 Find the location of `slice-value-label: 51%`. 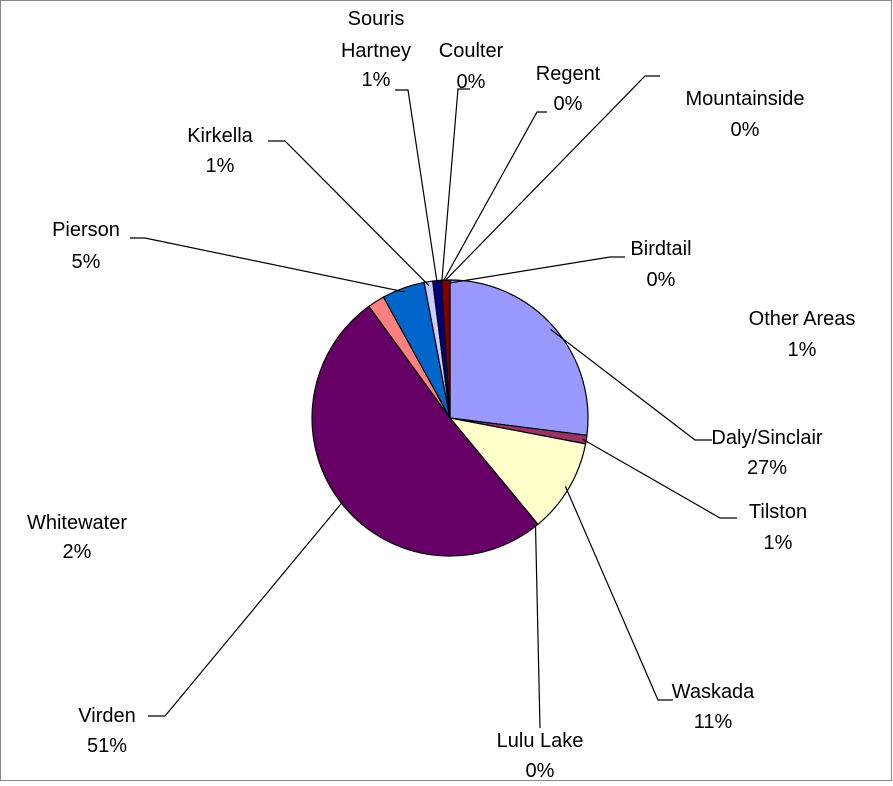

slice-value-label: 51% is located at coordinates (107, 746).